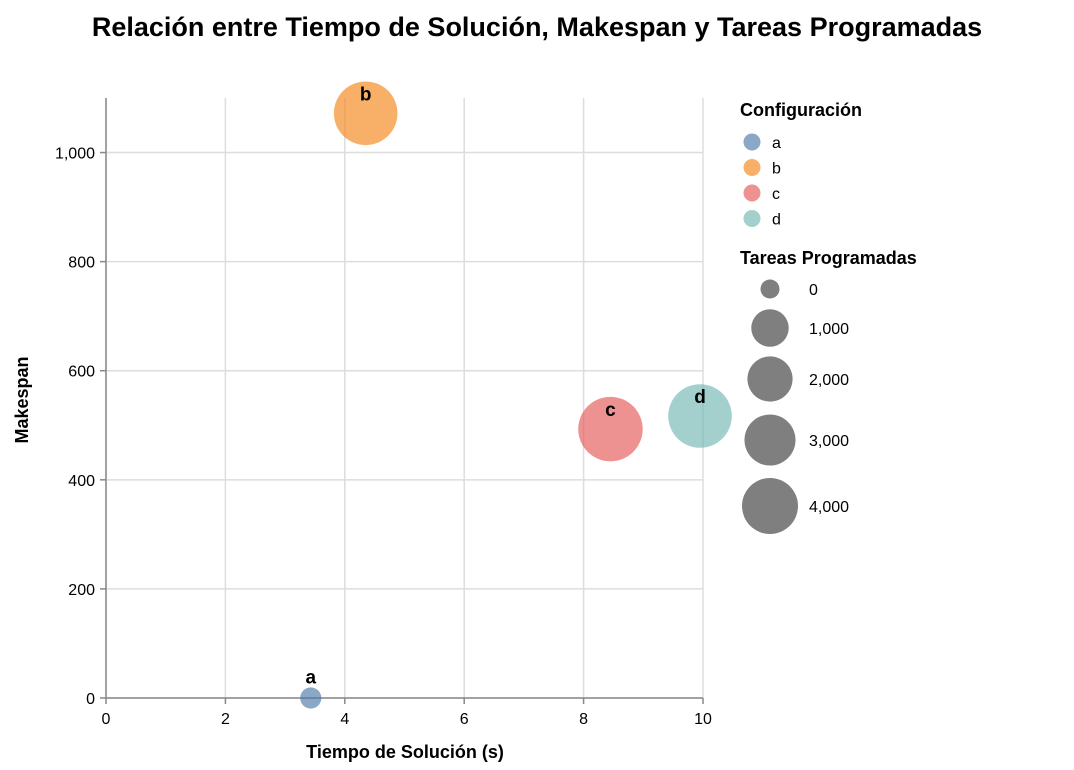 This screenshot has width=1074, height=770. Describe the element at coordinates (610, 410) in the screenshot. I see `point-label-c: c` at that location.